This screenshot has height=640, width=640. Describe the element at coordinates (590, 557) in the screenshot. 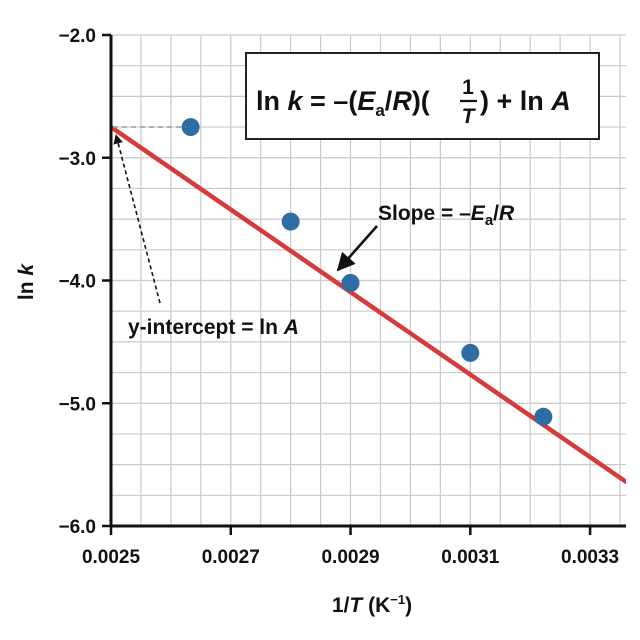

I see `x-tick-label: 0.0033` at that location.